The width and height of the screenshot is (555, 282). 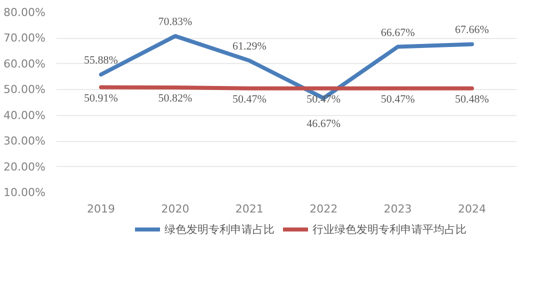 What do you see at coordinates (25, 141) in the screenshot?
I see `y-tick-label: 30.00%` at bounding box center [25, 141].